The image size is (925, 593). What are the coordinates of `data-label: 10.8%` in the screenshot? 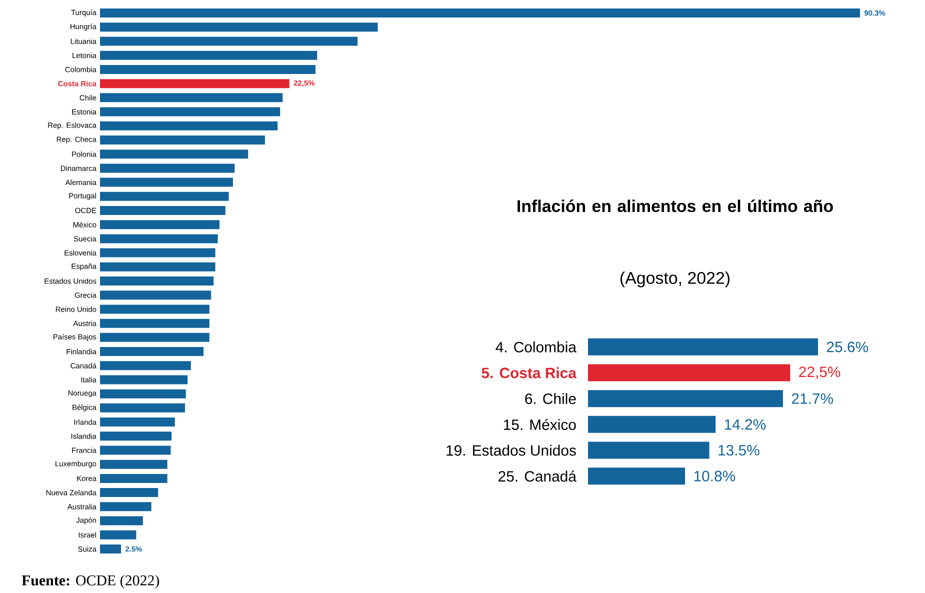 It's located at (715, 476).